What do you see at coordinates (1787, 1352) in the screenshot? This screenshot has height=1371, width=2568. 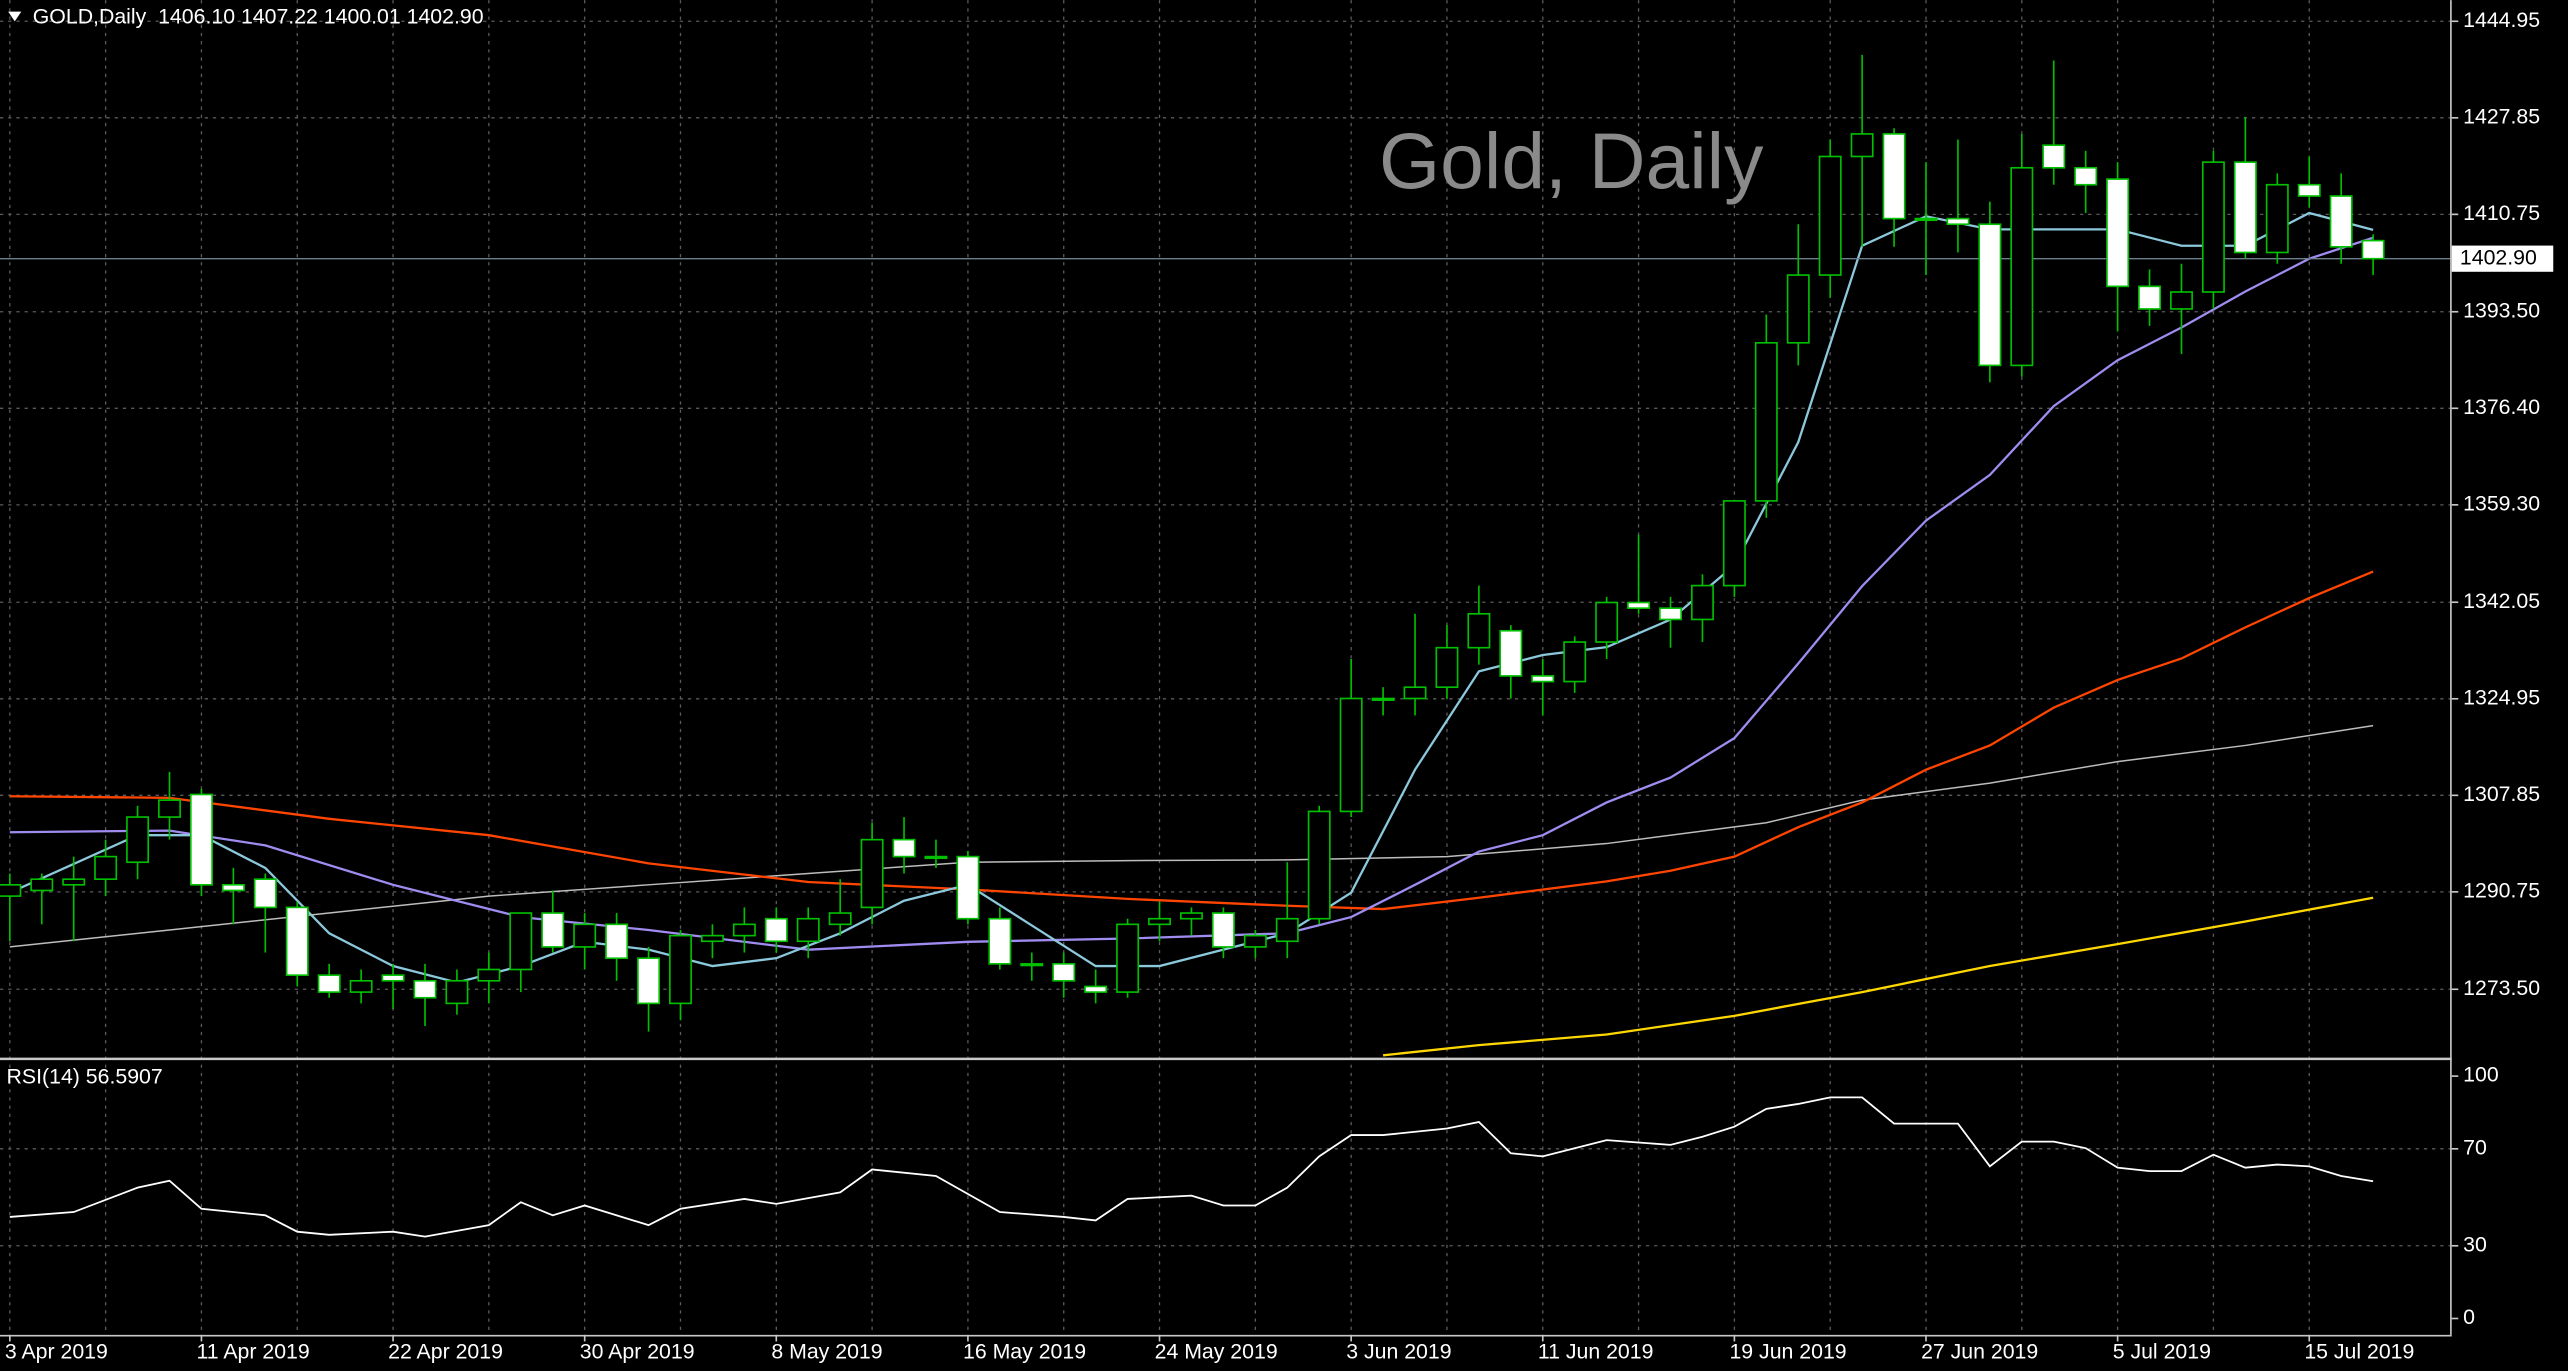 I see `x-tick-label: 19 Jun 2019` at bounding box center [1787, 1352].